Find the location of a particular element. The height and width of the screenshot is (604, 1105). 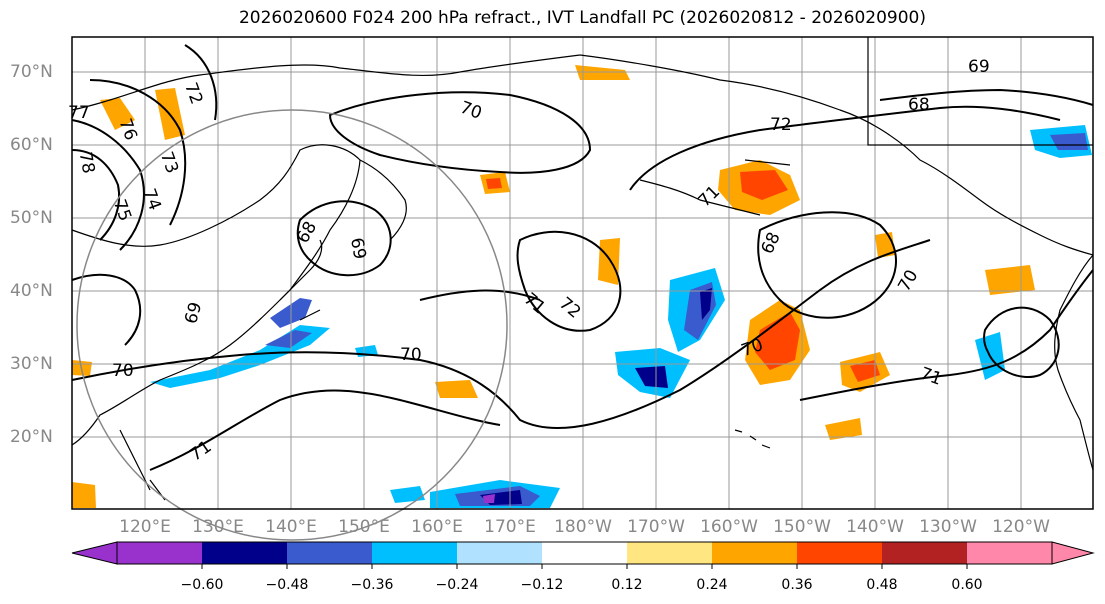

colorbar-tick-label: −0.24 is located at coordinates (457, 585).